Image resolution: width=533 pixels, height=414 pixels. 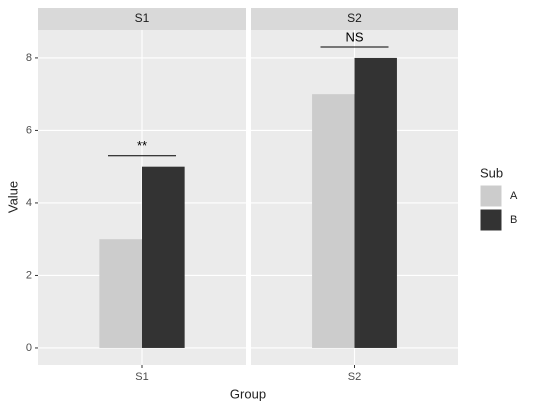 What do you see at coordinates (29, 130) in the screenshot?
I see `y-tick-label: 6` at bounding box center [29, 130].